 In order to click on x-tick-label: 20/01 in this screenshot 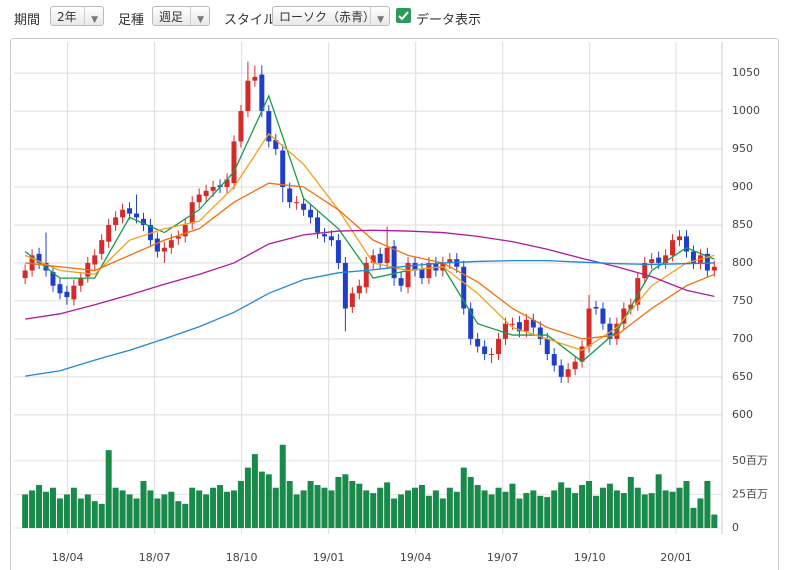, I will do `click(676, 557)`.